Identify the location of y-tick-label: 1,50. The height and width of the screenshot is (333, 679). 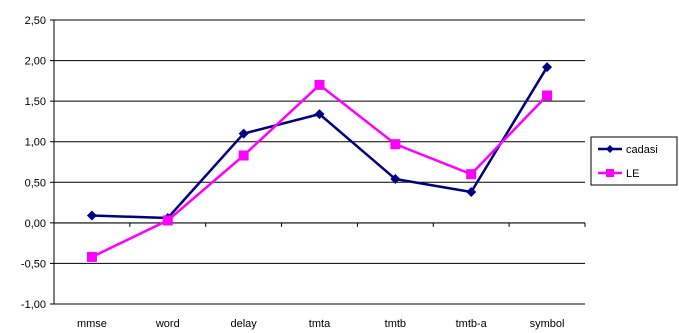
(35, 102).